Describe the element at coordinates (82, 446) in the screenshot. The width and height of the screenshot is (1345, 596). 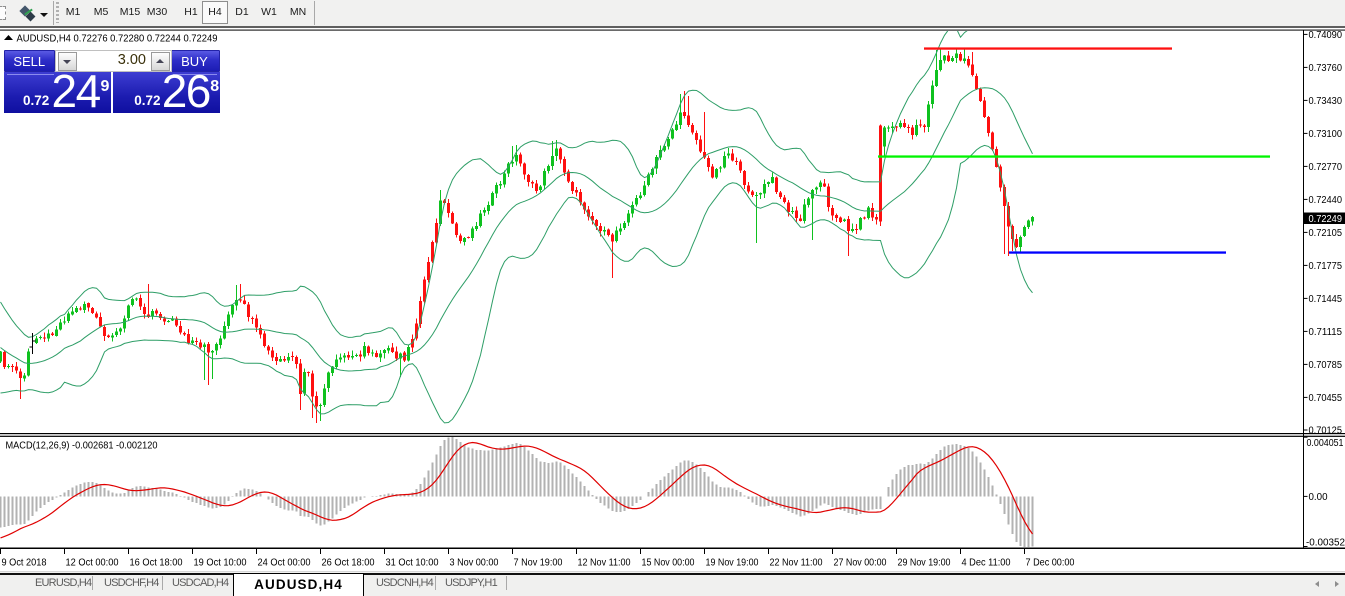
I see `svg-text:MACD(12,26,9) -0.002681 -0.002: MACD(12,26,9) -0.002681 -0.002120` at that location.